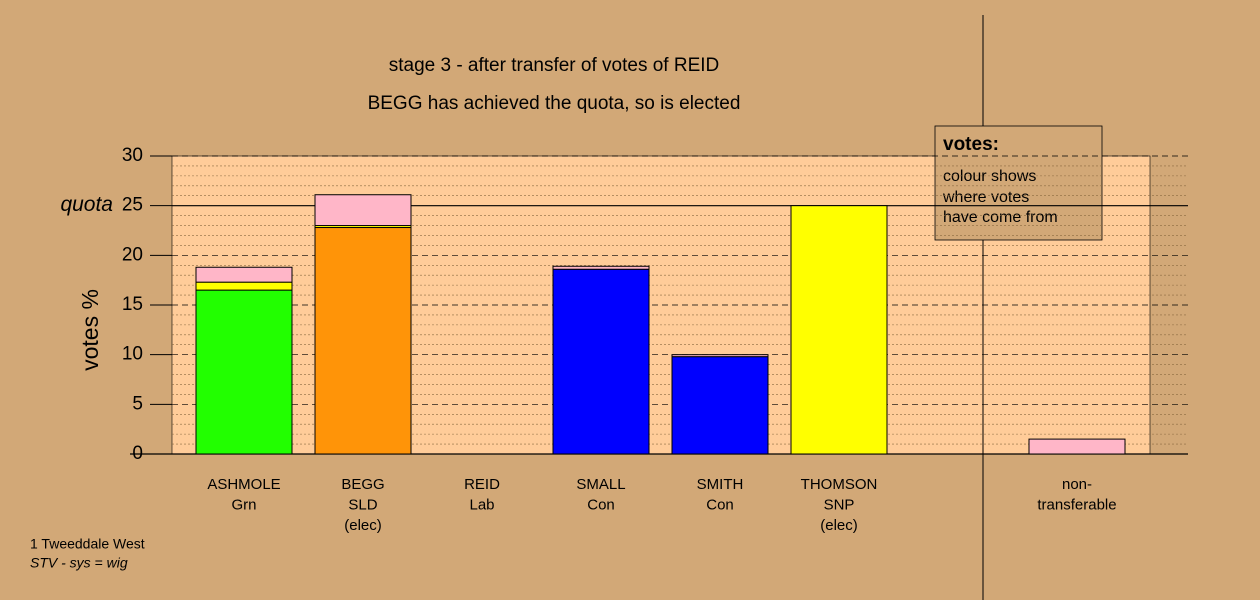  I want to click on y-axis-label: votes %, so click(90, 330).